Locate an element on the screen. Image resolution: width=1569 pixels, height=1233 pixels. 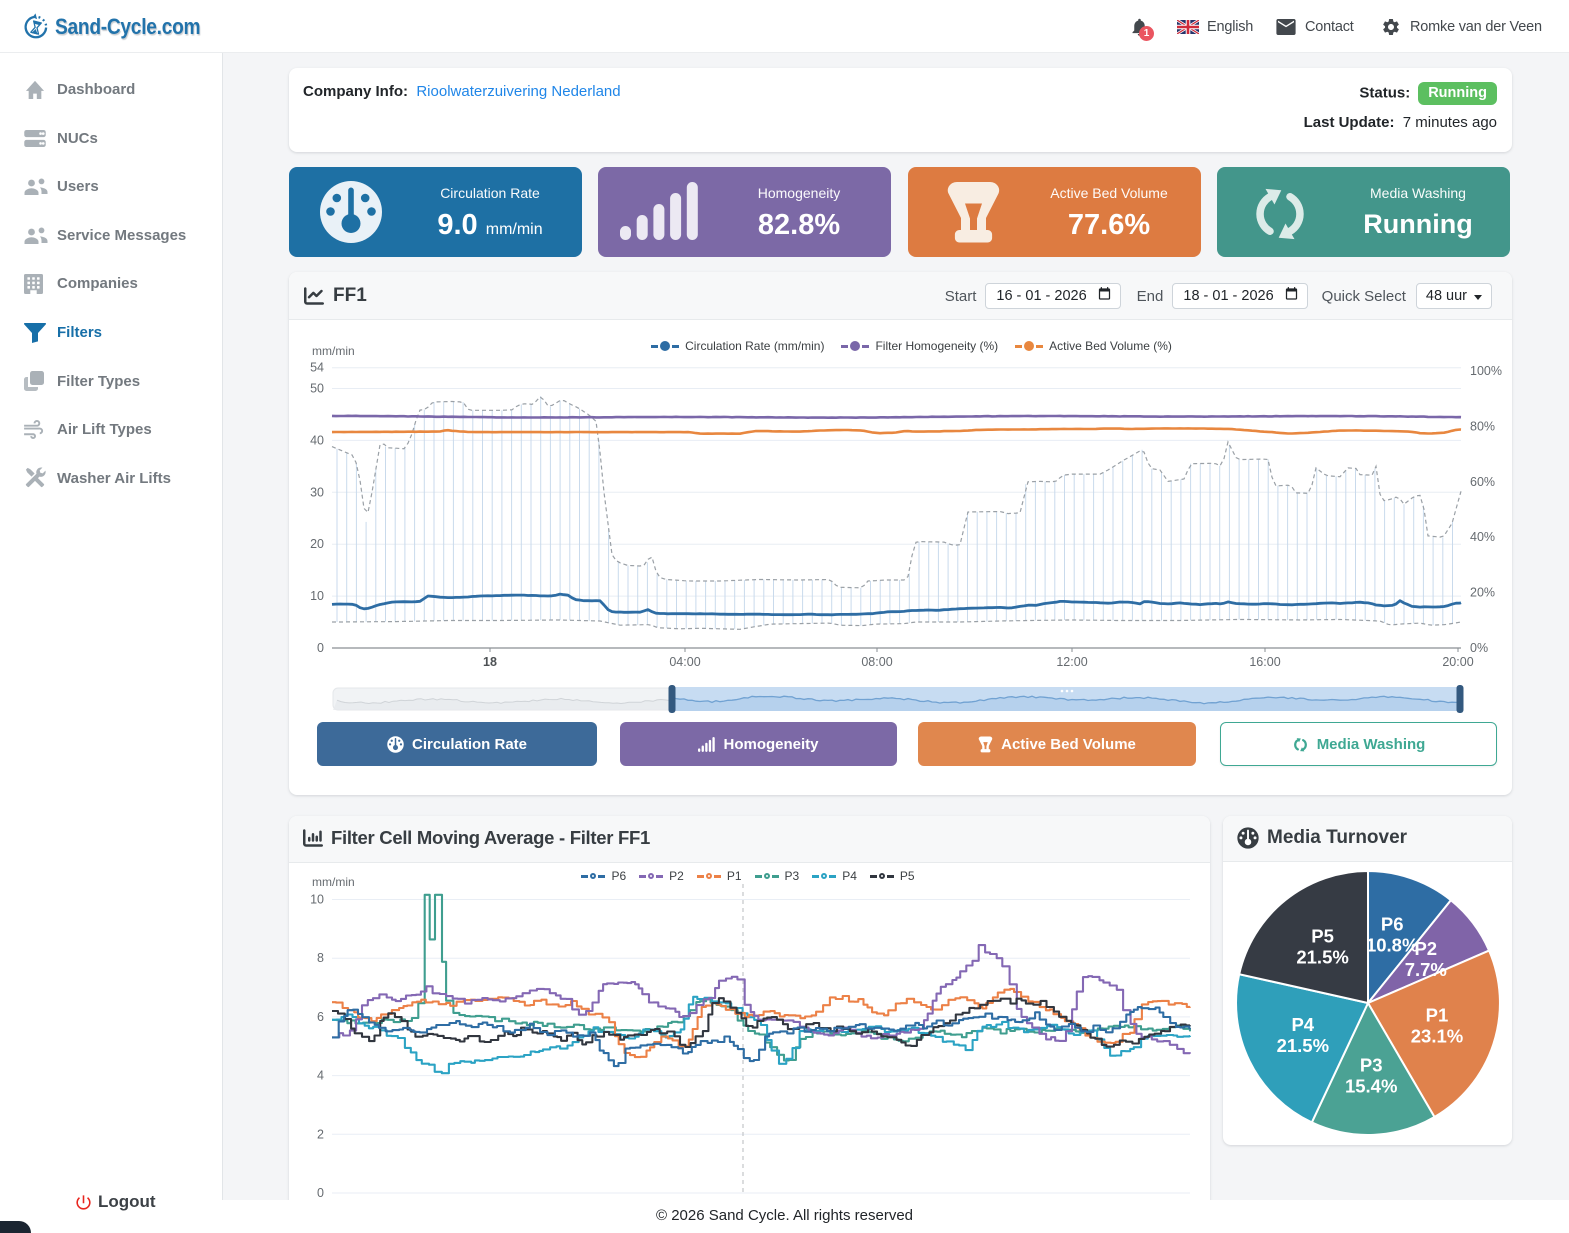
svg-text: 100% is located at coordinates (1486, 371).